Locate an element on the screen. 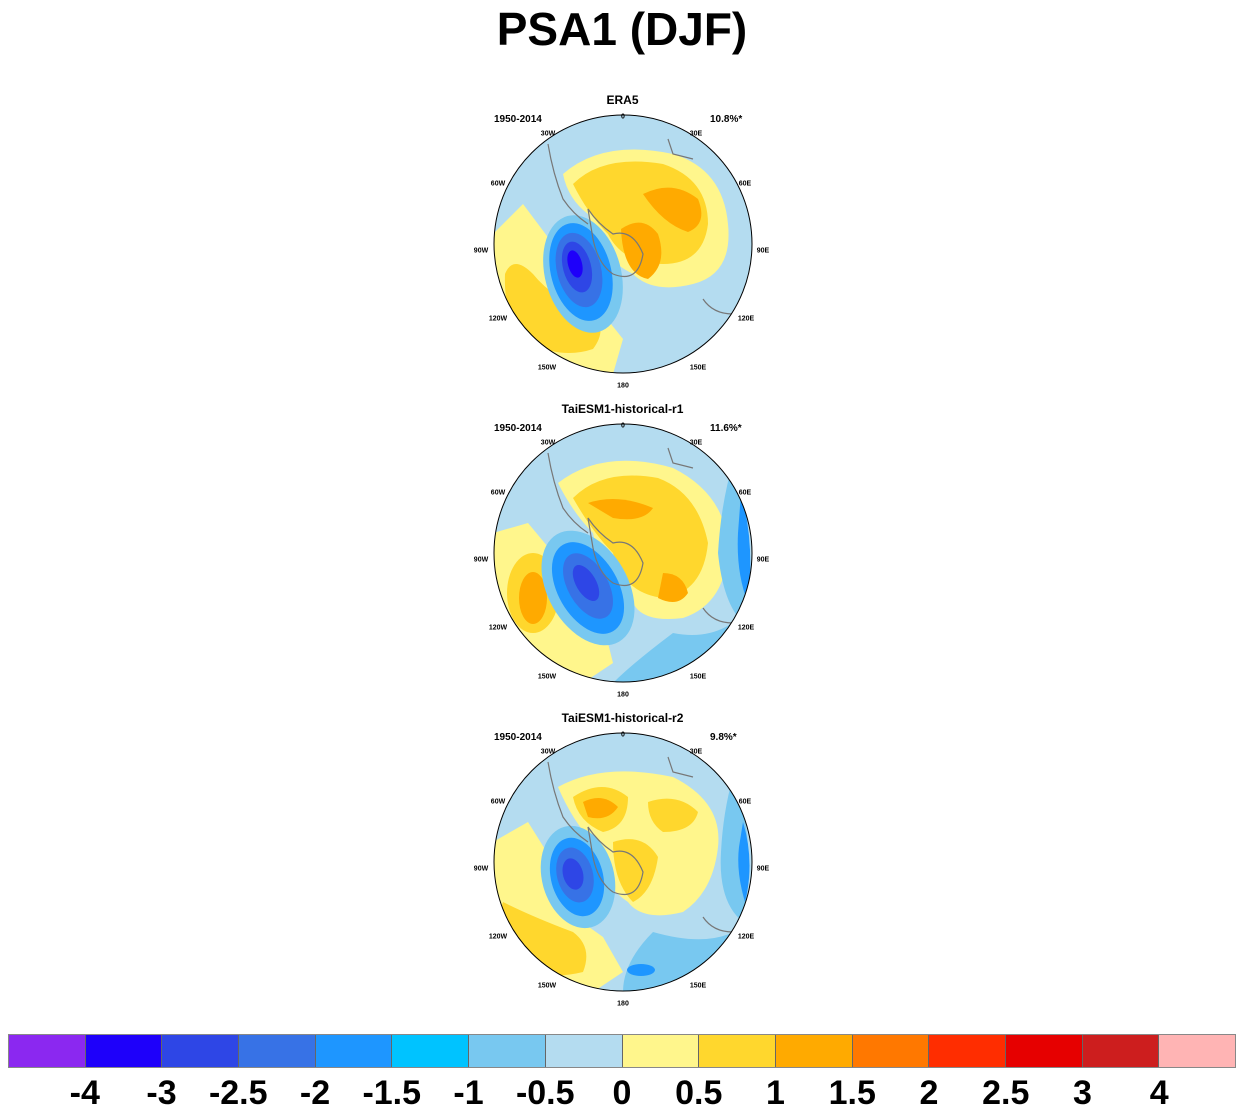 This screenshot has height=1116, width=1244. colorbar-tick-label: 2 is located at coordinates (929, 1093).